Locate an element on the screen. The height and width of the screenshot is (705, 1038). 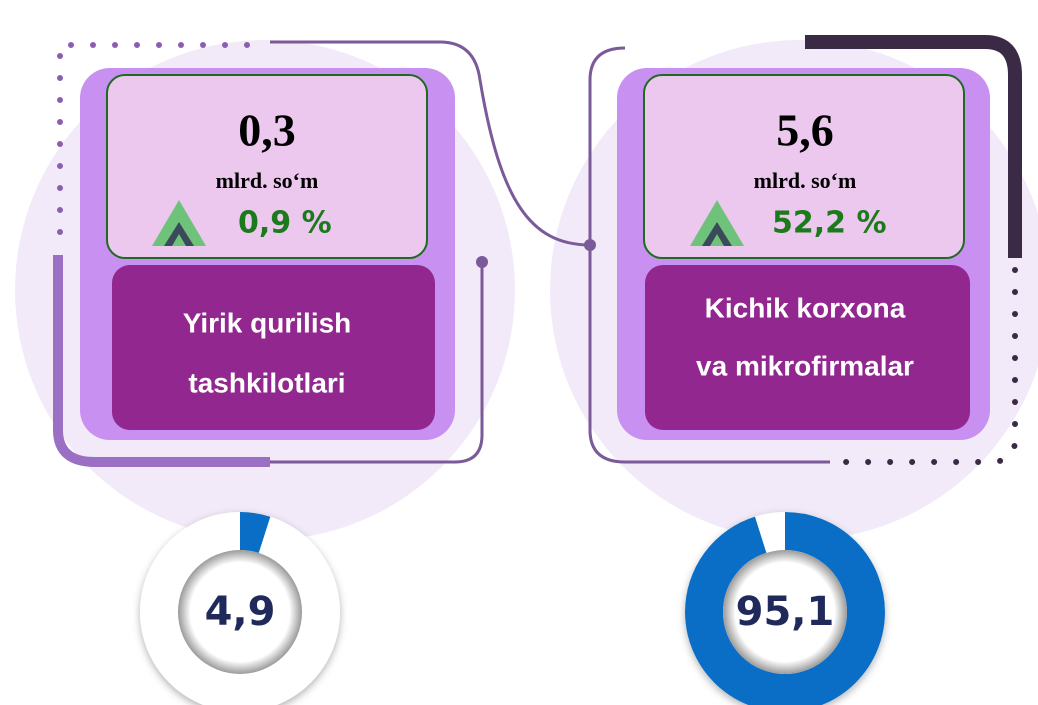
value-box is located at coordinates (267, 166).